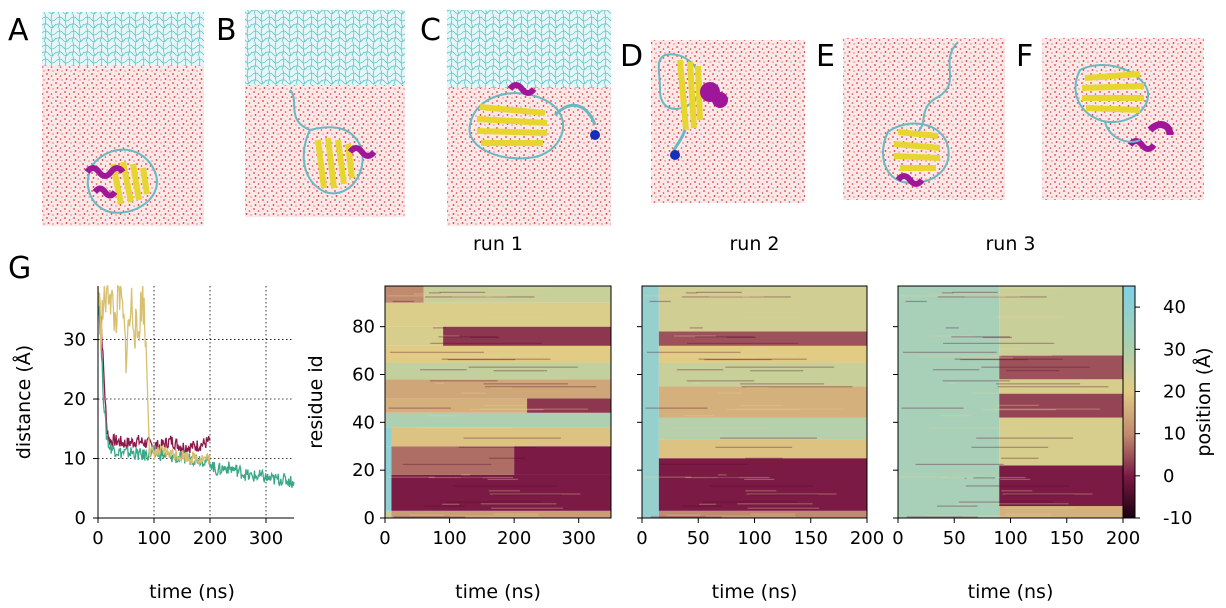  I want to click on snapshot-b, so click(325, 113).